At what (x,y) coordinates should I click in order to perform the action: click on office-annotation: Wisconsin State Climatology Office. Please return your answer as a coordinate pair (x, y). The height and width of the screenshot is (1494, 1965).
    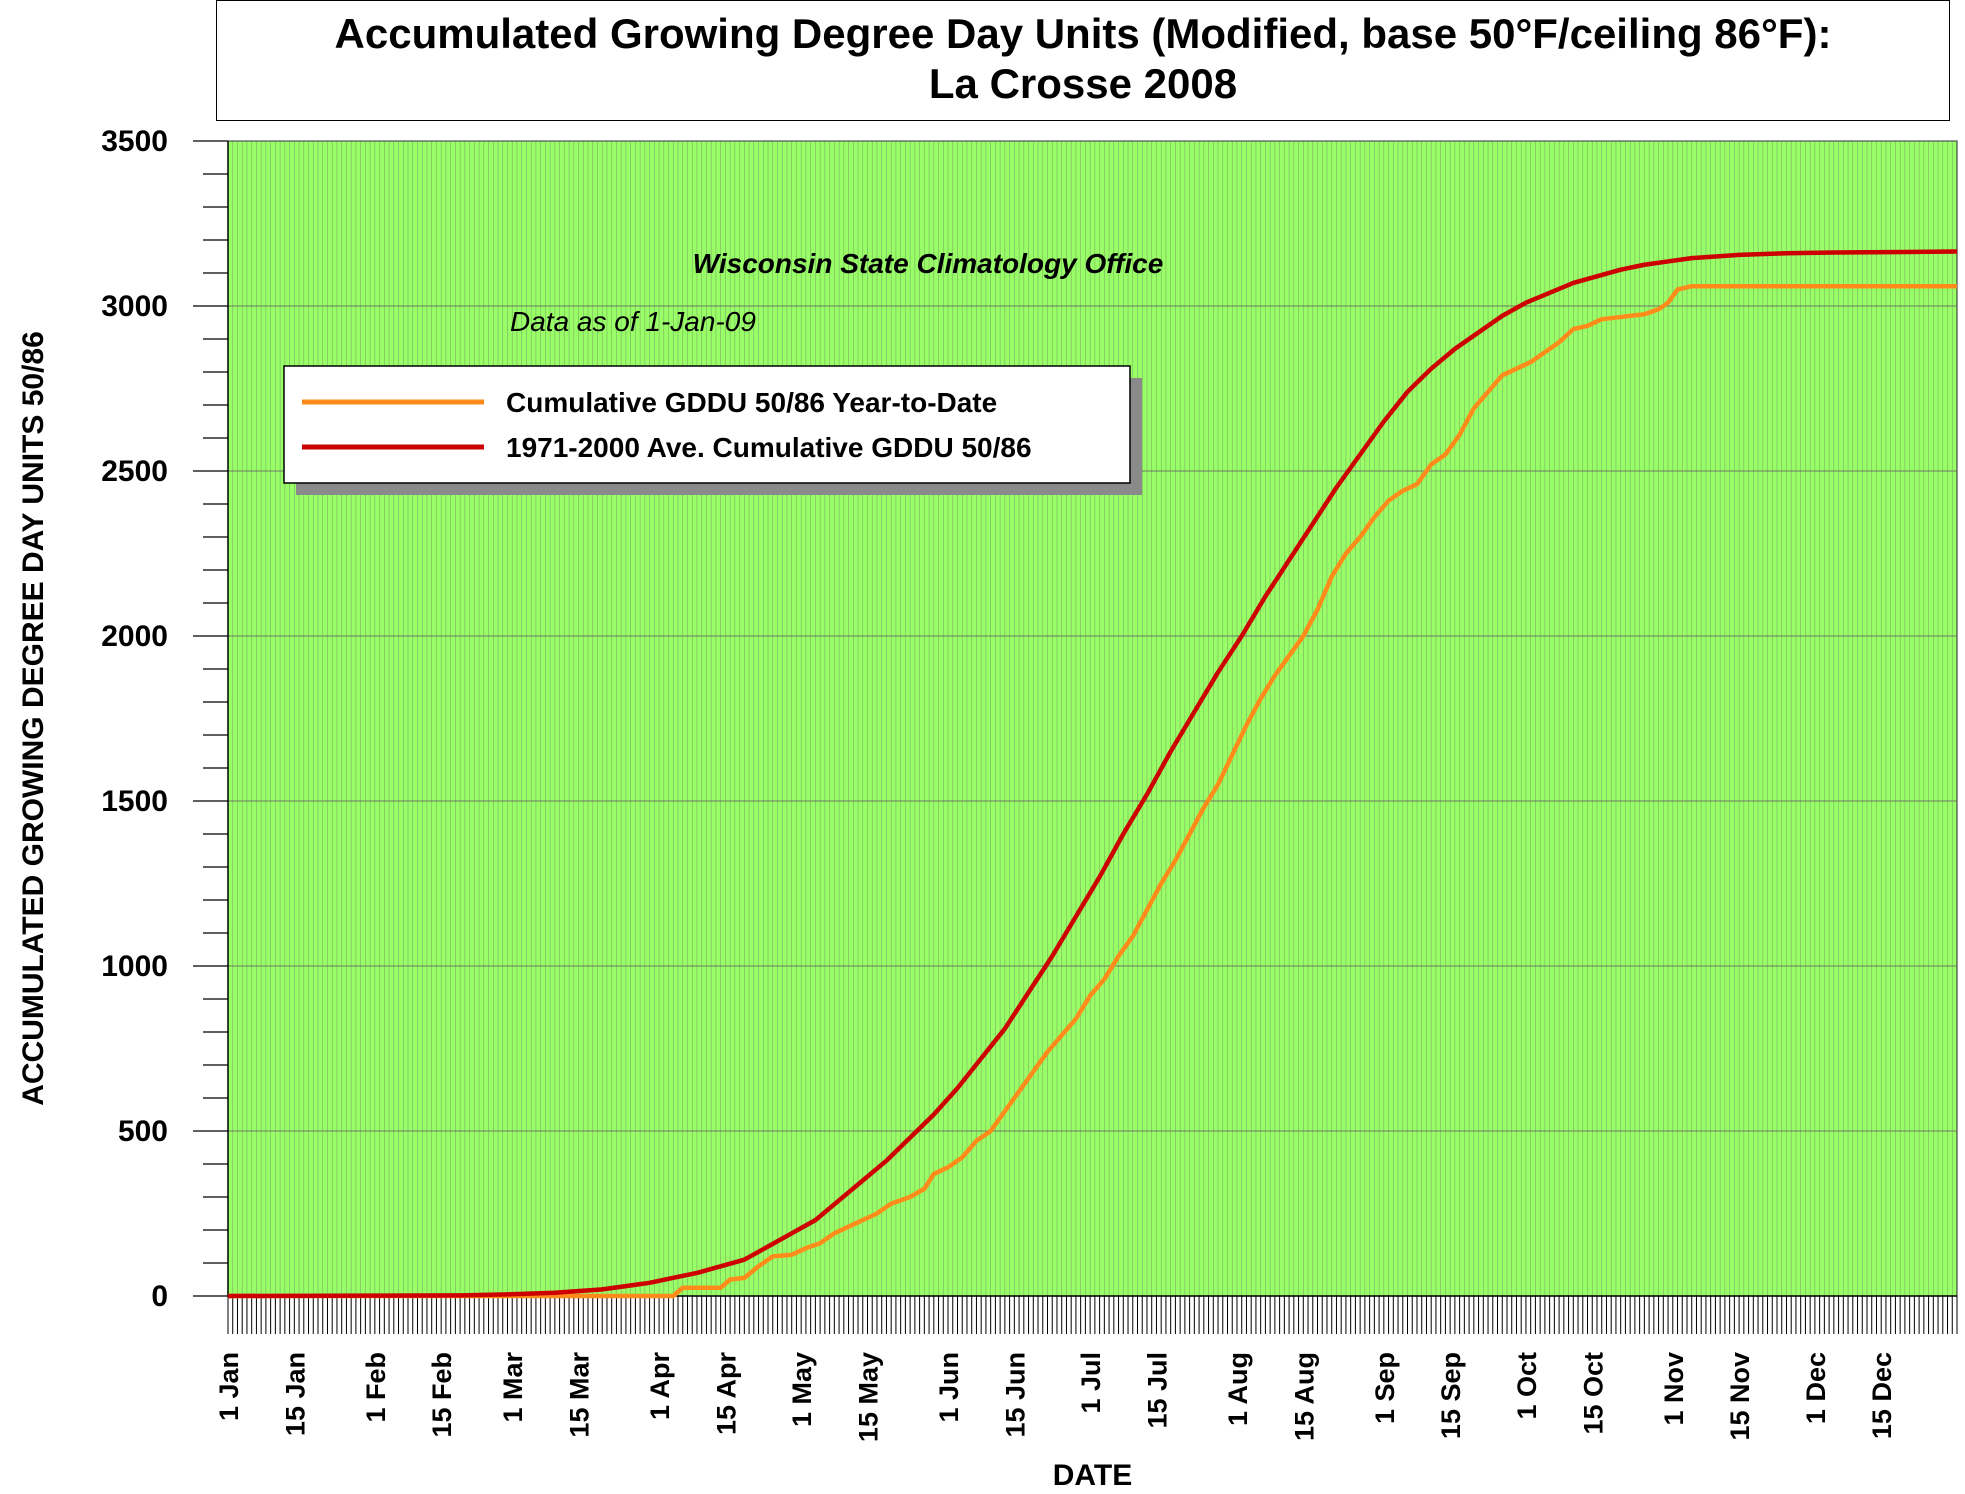
    Looking at the image, I should click on (928, 263).